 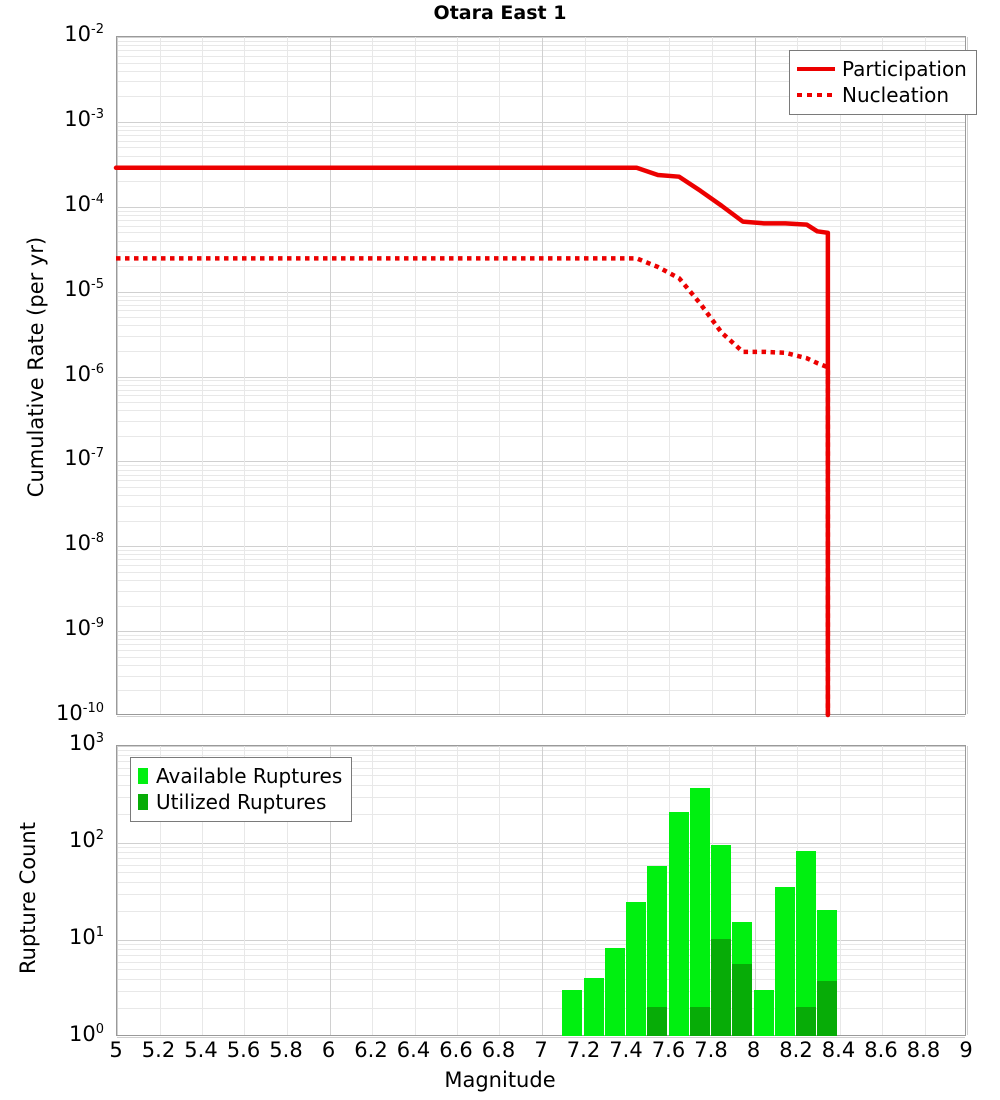 I want to click on legend-label-participation: Participation, so click(x=904, y=69).